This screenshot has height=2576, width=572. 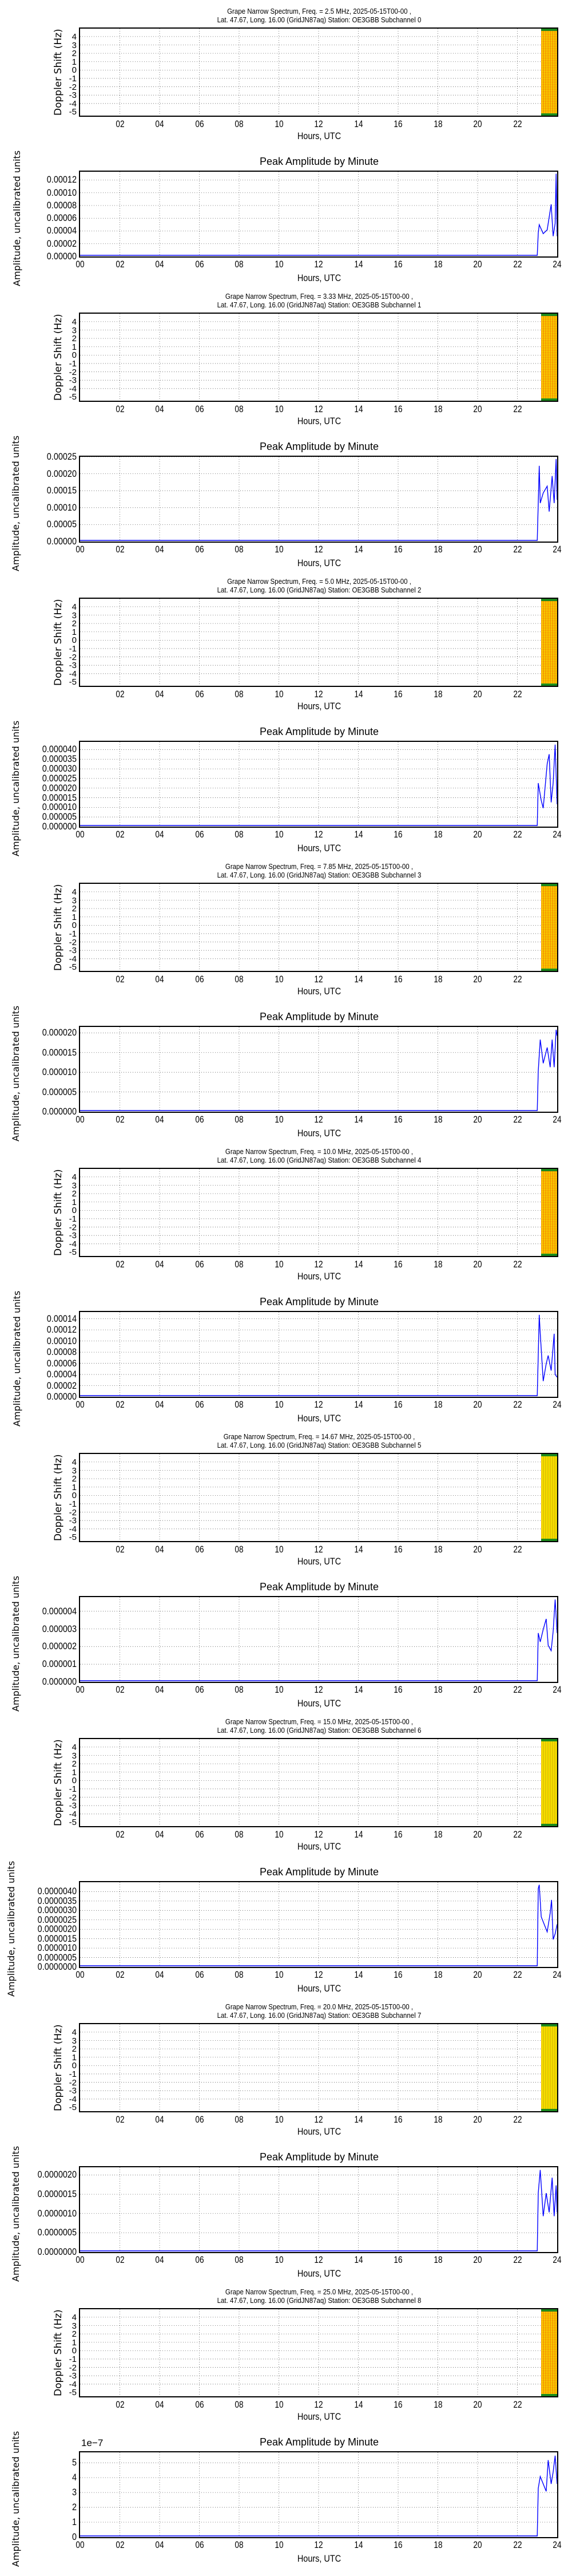 What do you see at coordinates (92, 2442) in the screenshot?
I see `amplitude-exponent-label: 1e−7` at bounding box center [92, 2442].